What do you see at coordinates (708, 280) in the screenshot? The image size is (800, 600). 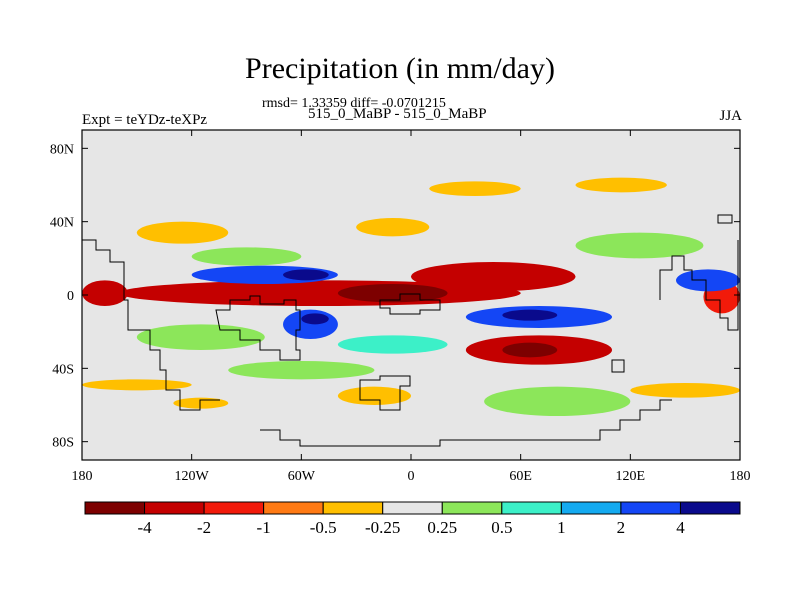 I see `region-east-wet` at bounding box center [708, 280].